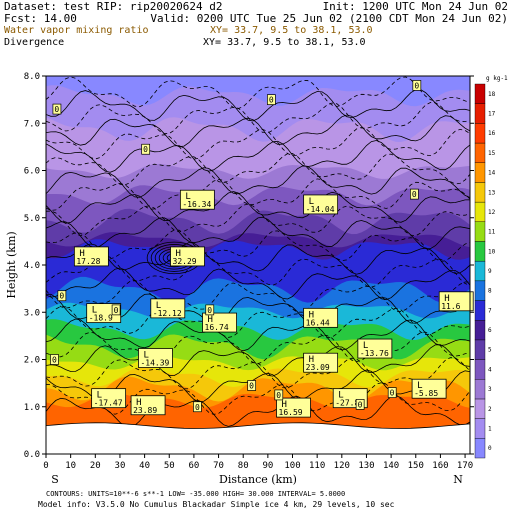  I want to click on colorbar-label: 6, so click(490, 330).